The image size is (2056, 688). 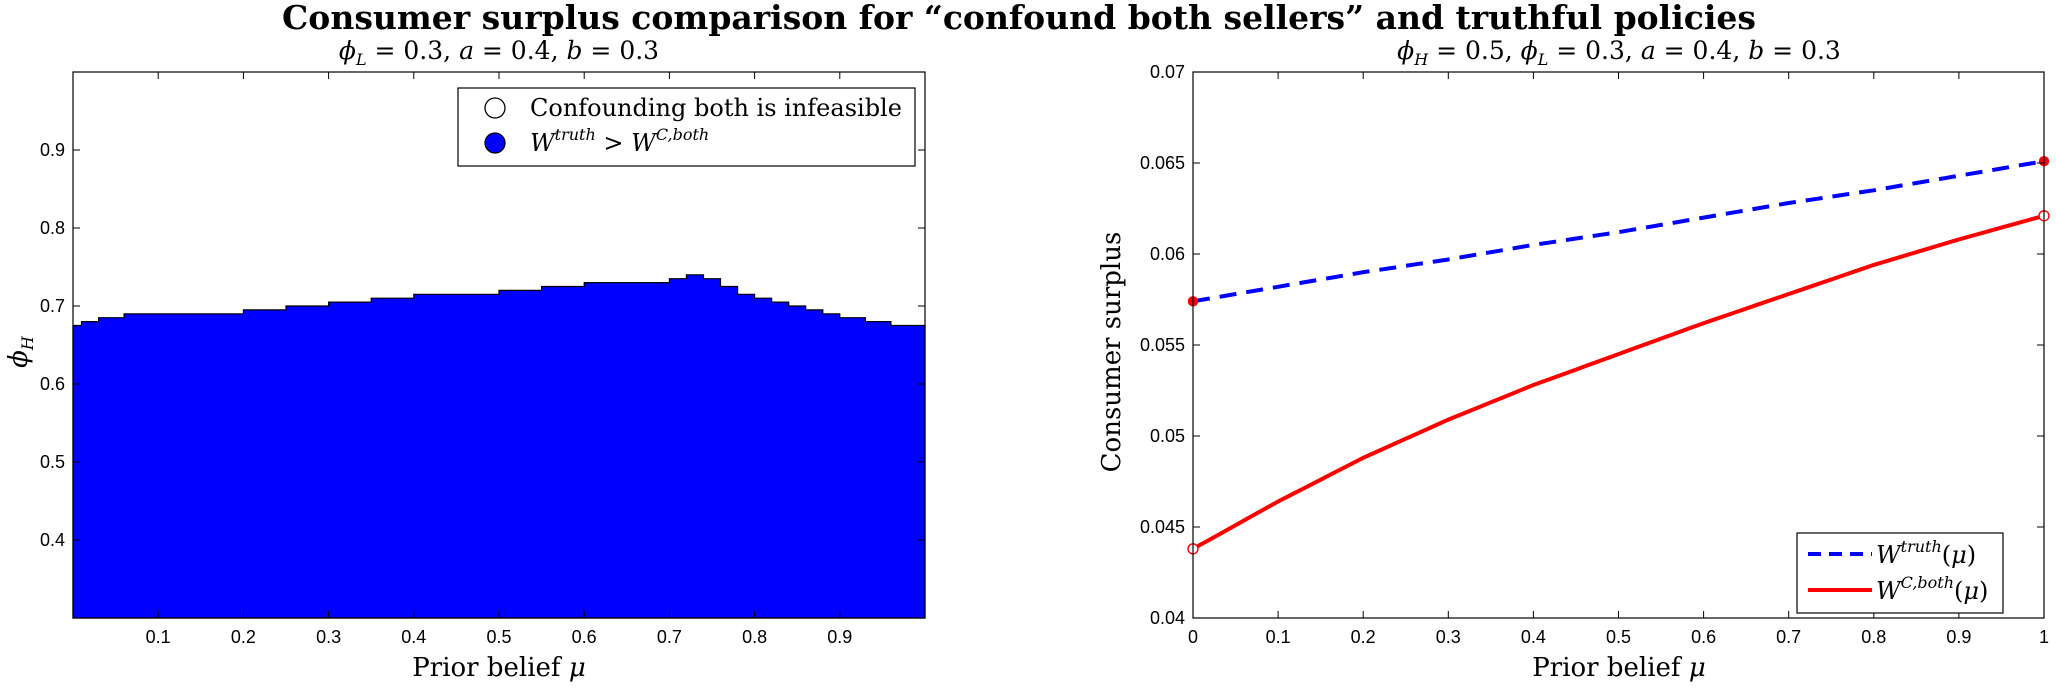 What do you see at coordinates (1167, 618) in the screenshot?
I see `right-y-tick-label: 0.04` at bounding box center [1167, 618].